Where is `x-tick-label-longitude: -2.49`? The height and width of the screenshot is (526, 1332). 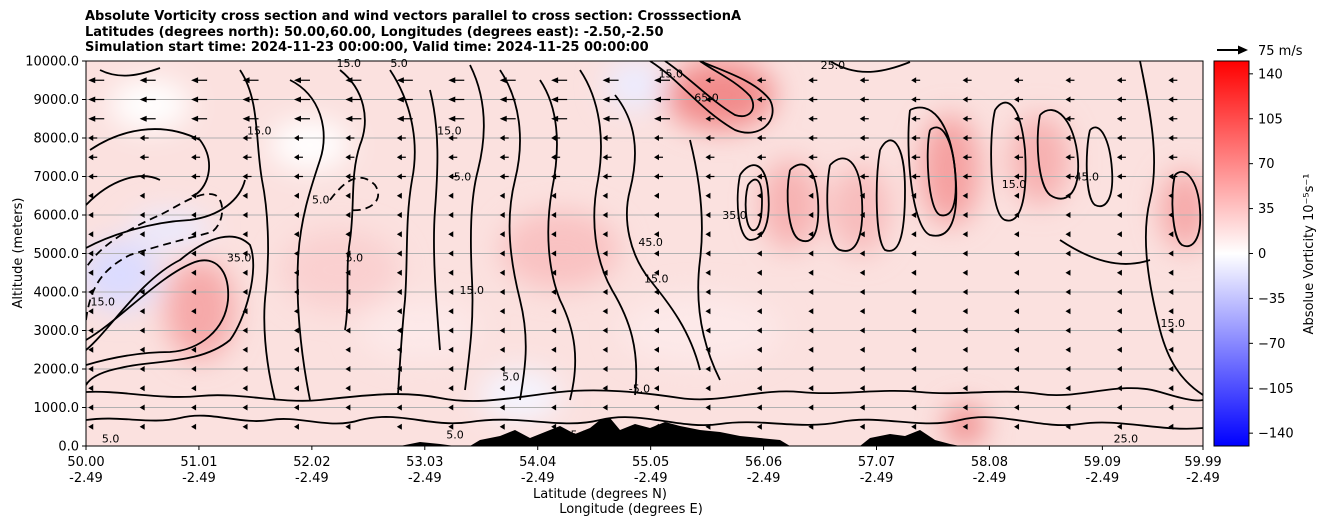 x-tick-label-longitude: -2.49 is located at coordinates (877, 478).